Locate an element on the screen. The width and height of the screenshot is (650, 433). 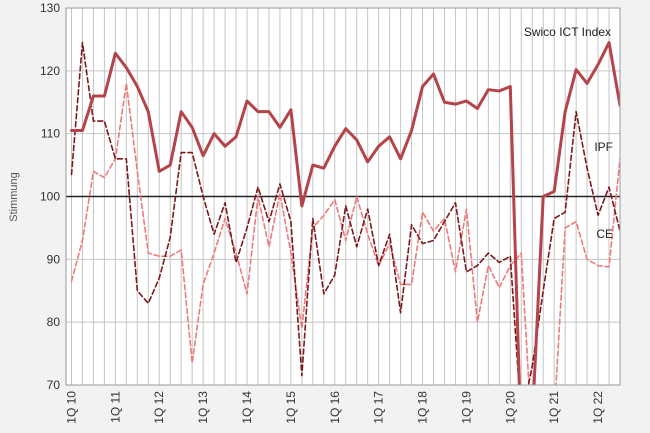
x-tick-label: 1Q 11 is located at coordinates (115, 407).